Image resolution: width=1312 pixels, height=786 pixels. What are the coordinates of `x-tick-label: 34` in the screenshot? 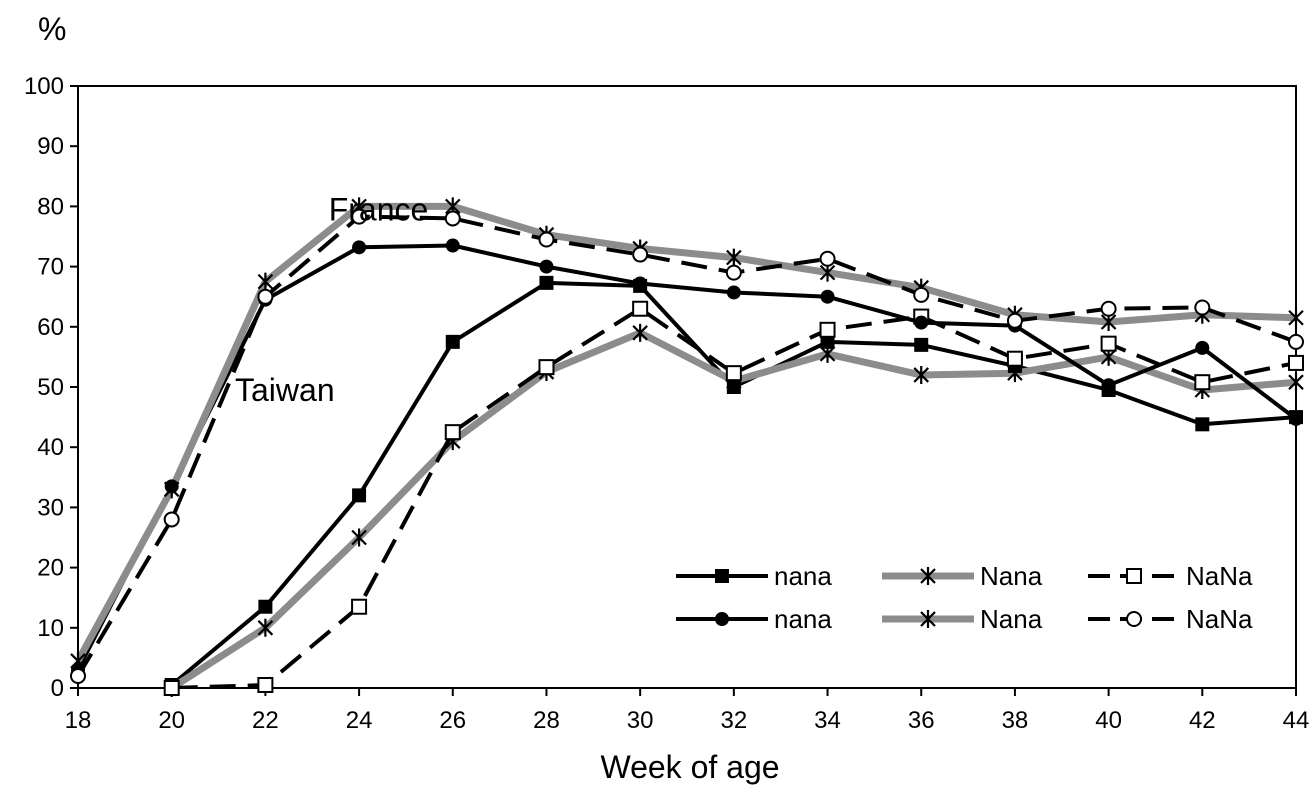 It's located at (827, 720).